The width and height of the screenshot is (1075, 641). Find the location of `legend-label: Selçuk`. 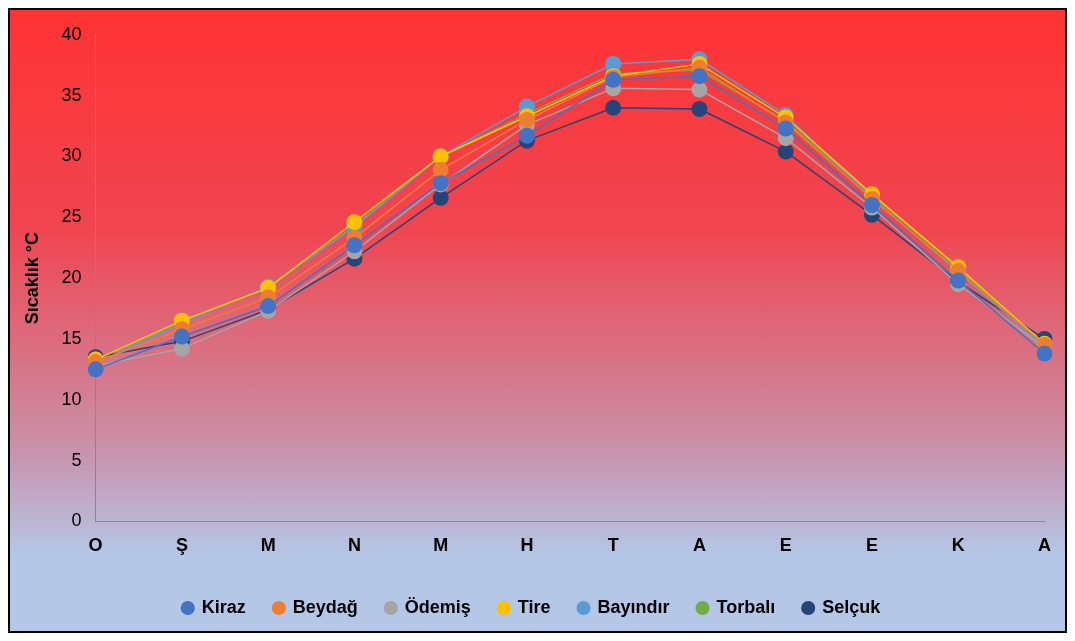

legend-label: Selçuk is located at coordinates (852, 606).